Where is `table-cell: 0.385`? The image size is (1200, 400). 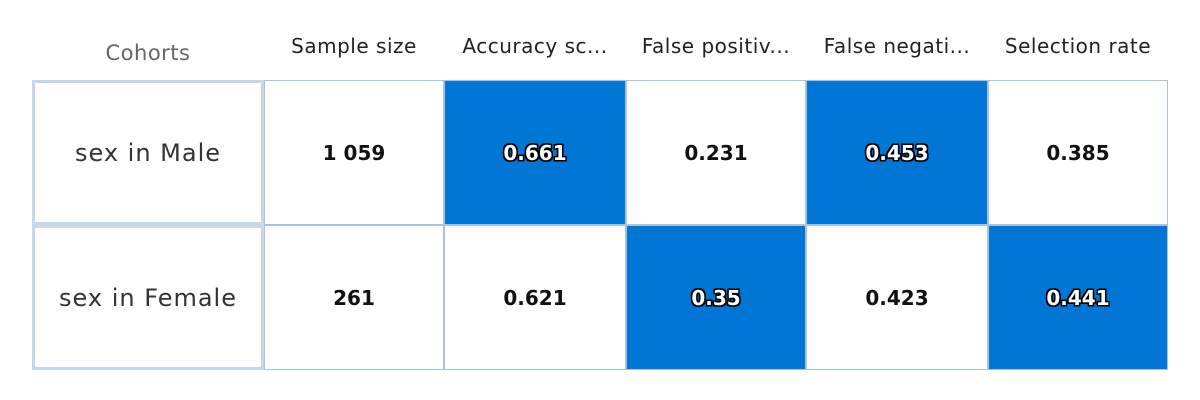
table-cell: 0.385 is located at coordinates (1078, 152).